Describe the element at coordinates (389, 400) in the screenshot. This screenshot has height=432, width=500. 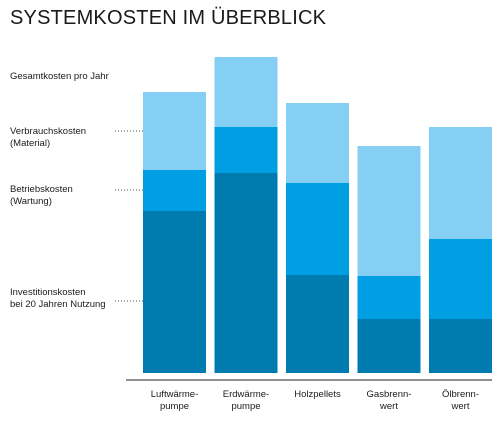
I see `category-label-4: Gasbrenn- wert` at that location.